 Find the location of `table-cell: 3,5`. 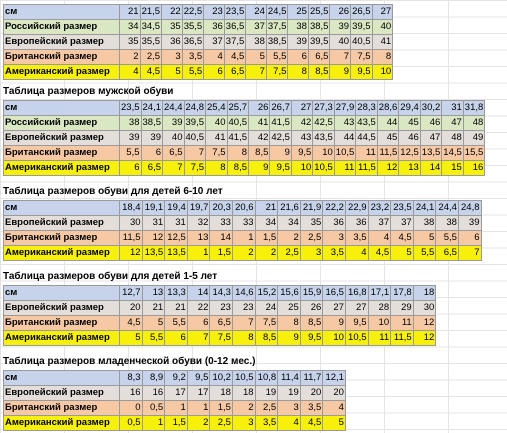

table-cell: 3,5 is located at coordinates (334, 253).